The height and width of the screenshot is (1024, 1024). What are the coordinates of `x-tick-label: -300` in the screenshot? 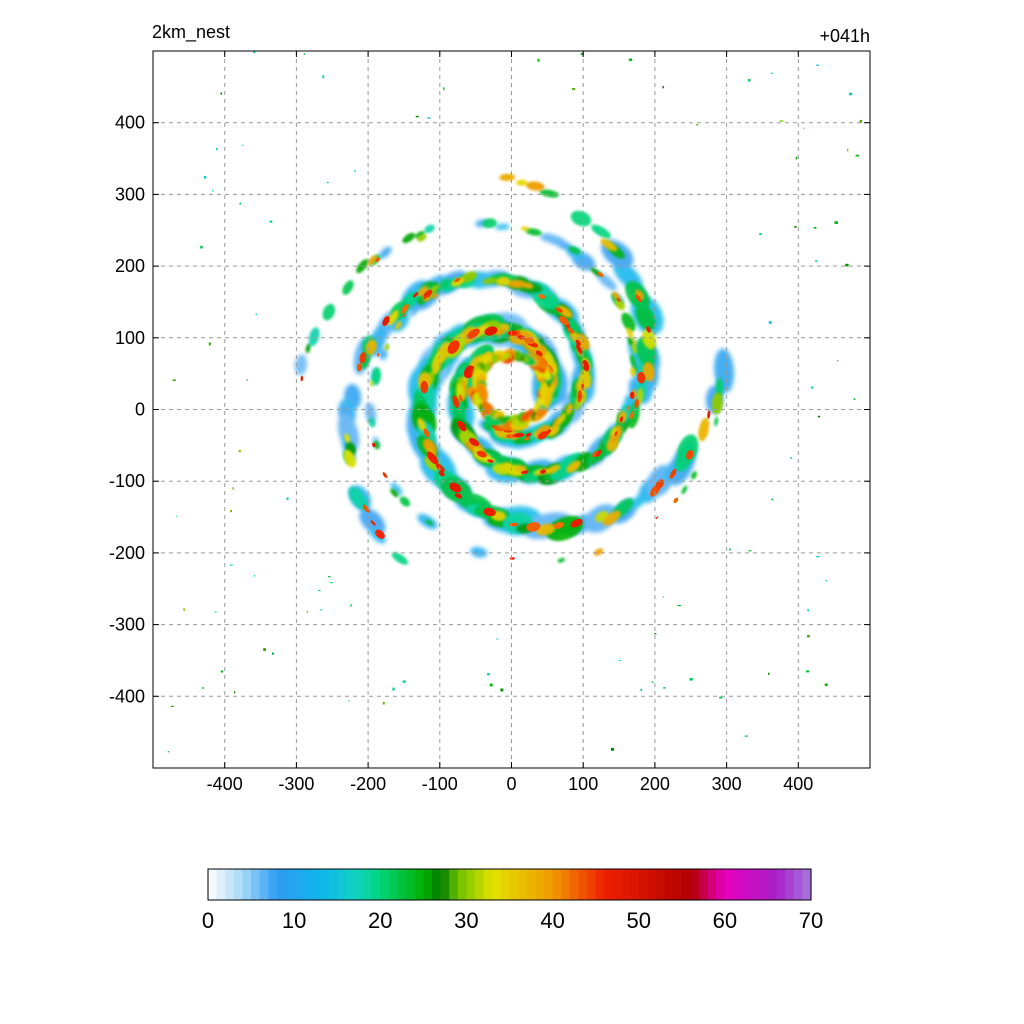 It's located at (296, 784).